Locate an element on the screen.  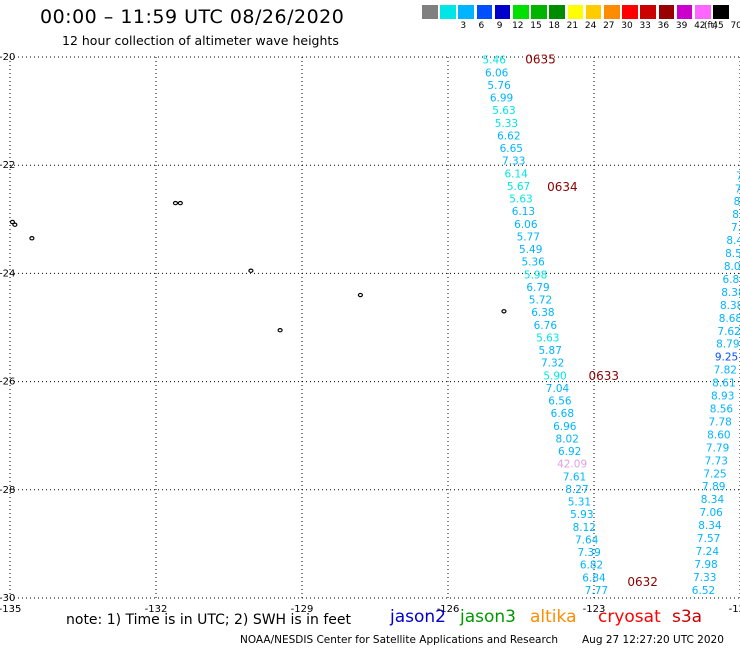
track-right-value: 8.55 is located at coordinates (732, 254).